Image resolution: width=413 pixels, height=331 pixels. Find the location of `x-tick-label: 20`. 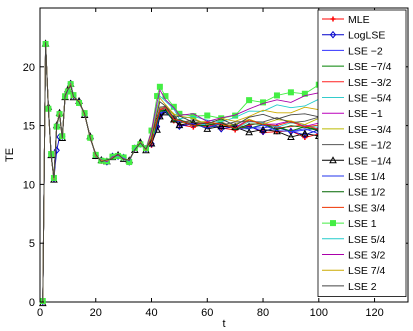

x-tick-label: 20 is located at coordinates (96, 313).